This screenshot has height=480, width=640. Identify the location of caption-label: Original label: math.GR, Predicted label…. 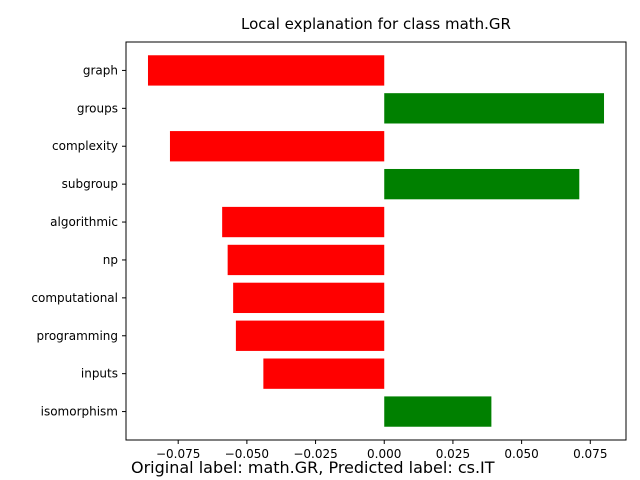
(313, 467).